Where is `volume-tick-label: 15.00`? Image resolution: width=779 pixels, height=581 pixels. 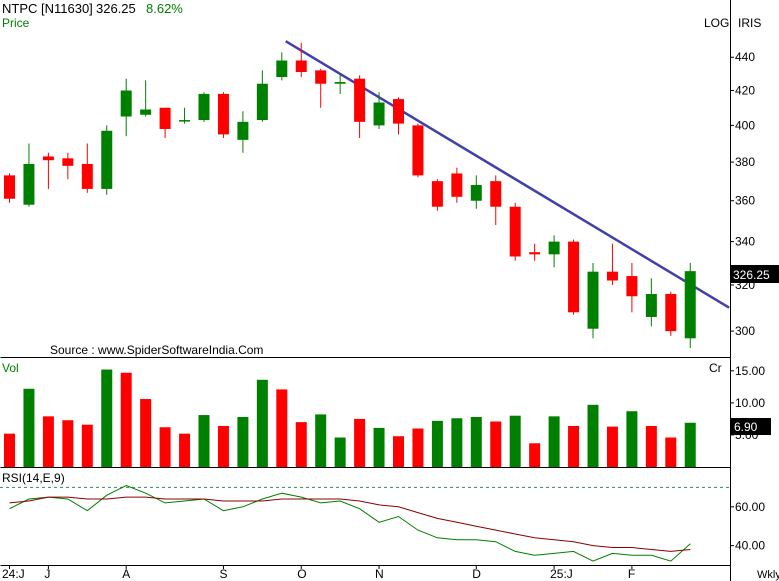 volume-tick-label: 15.00 is located at coordinates (750, 371).